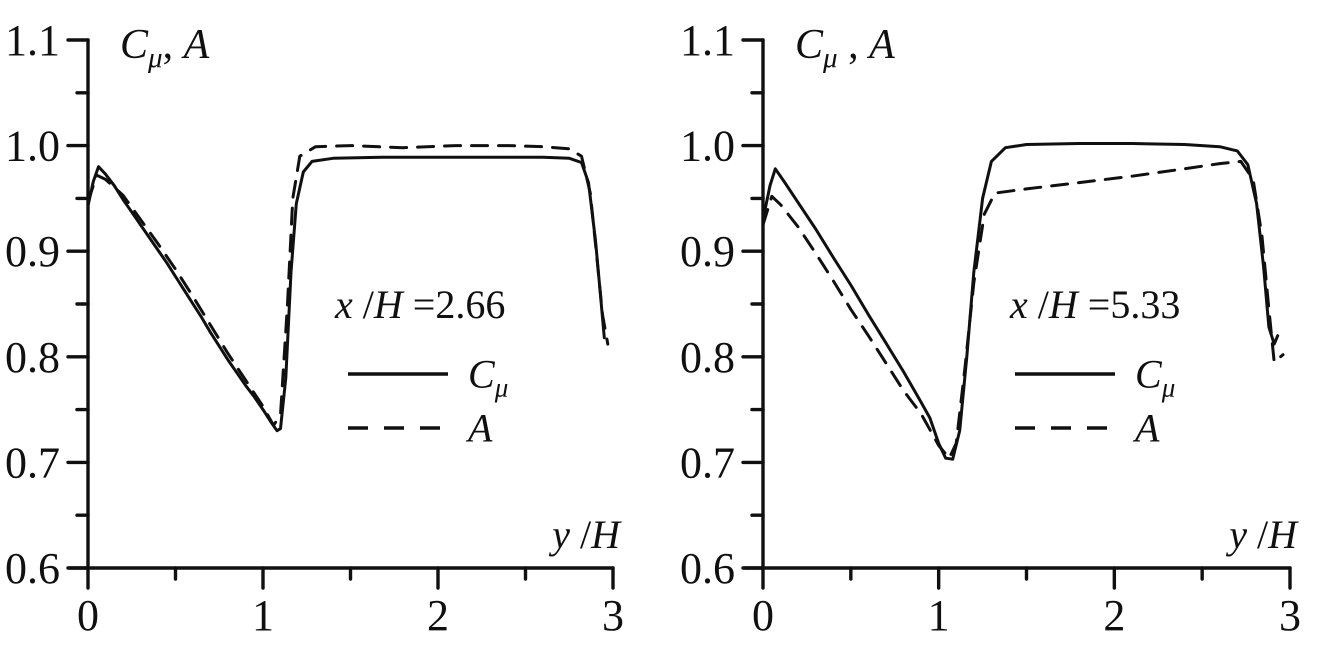 The width and height of the screenshot is (1320, 651). I want to click on annotation-xH: x /H =5.33, so click(1094, 304).